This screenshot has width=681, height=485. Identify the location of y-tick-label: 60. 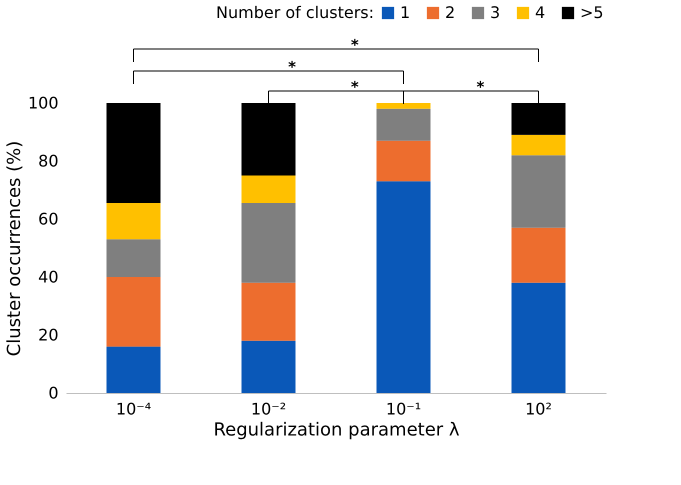
(48, 219).